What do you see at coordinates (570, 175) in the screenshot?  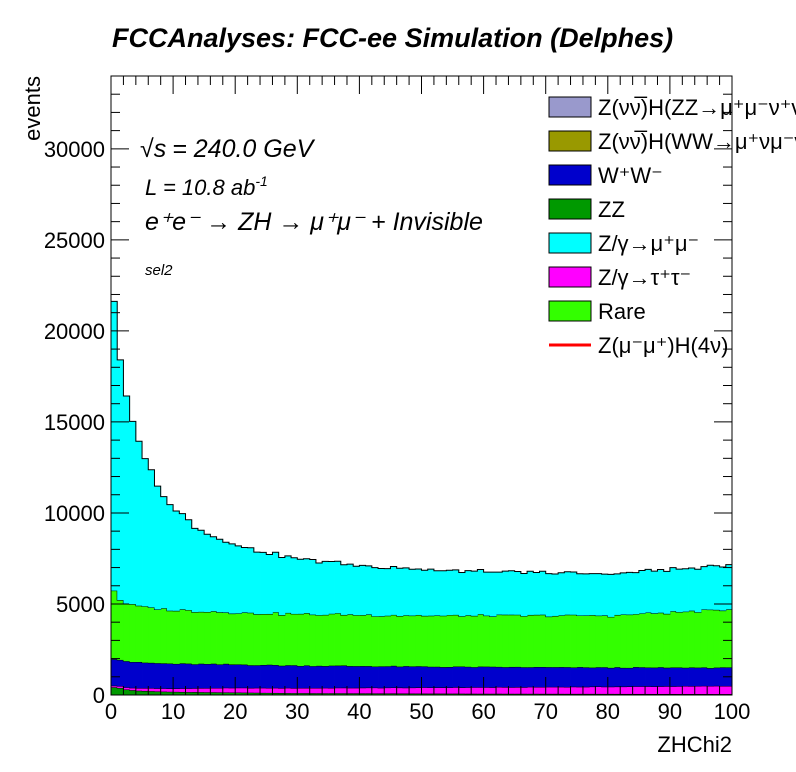 I see `legend-swatch` at bounding box center [570, 175].